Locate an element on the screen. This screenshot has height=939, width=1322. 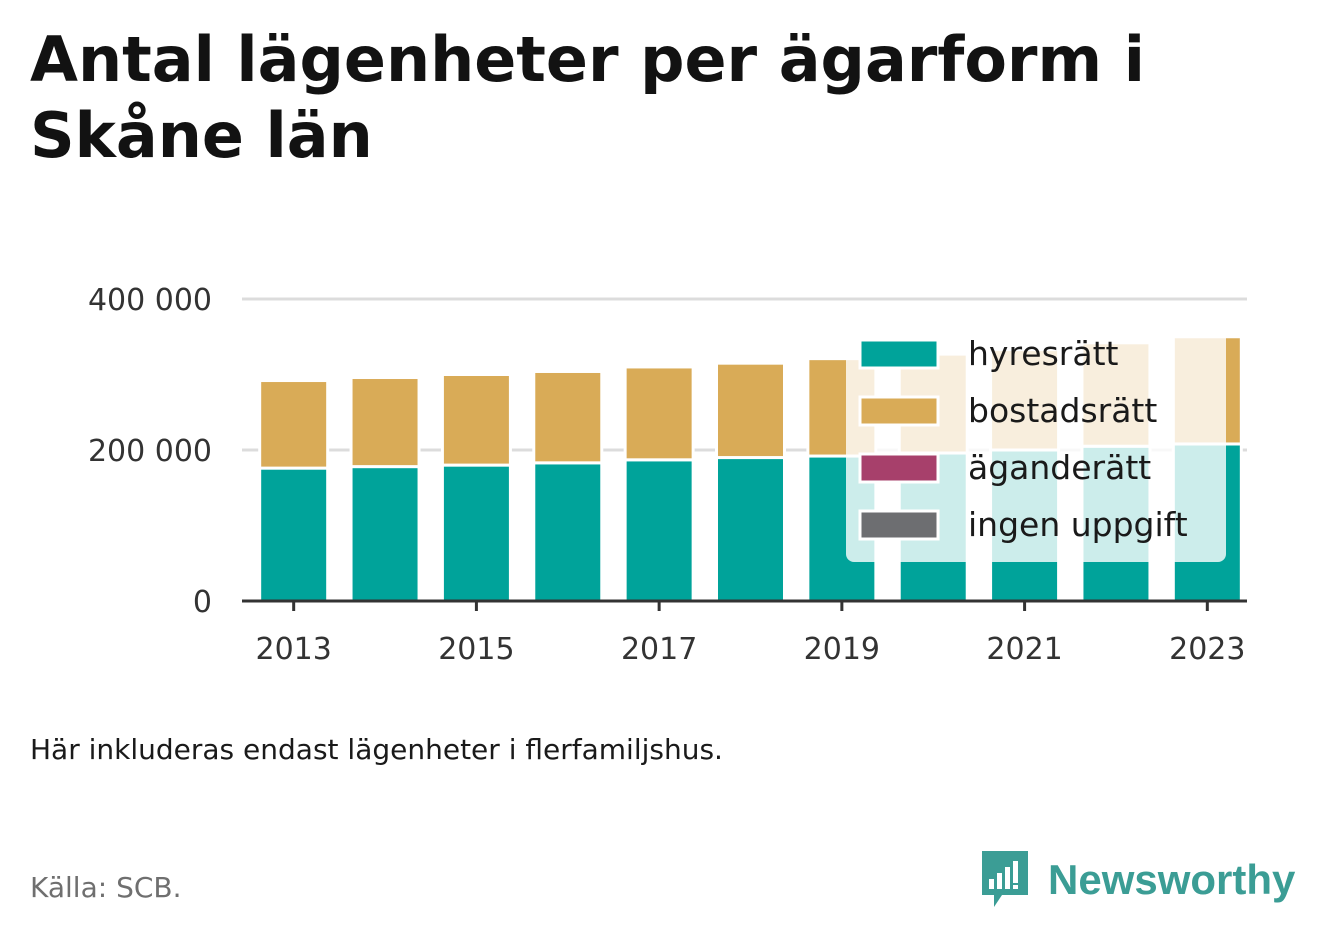
y-axis-labels: 0 200 000 400 000 is located at coordinates (150, 451).